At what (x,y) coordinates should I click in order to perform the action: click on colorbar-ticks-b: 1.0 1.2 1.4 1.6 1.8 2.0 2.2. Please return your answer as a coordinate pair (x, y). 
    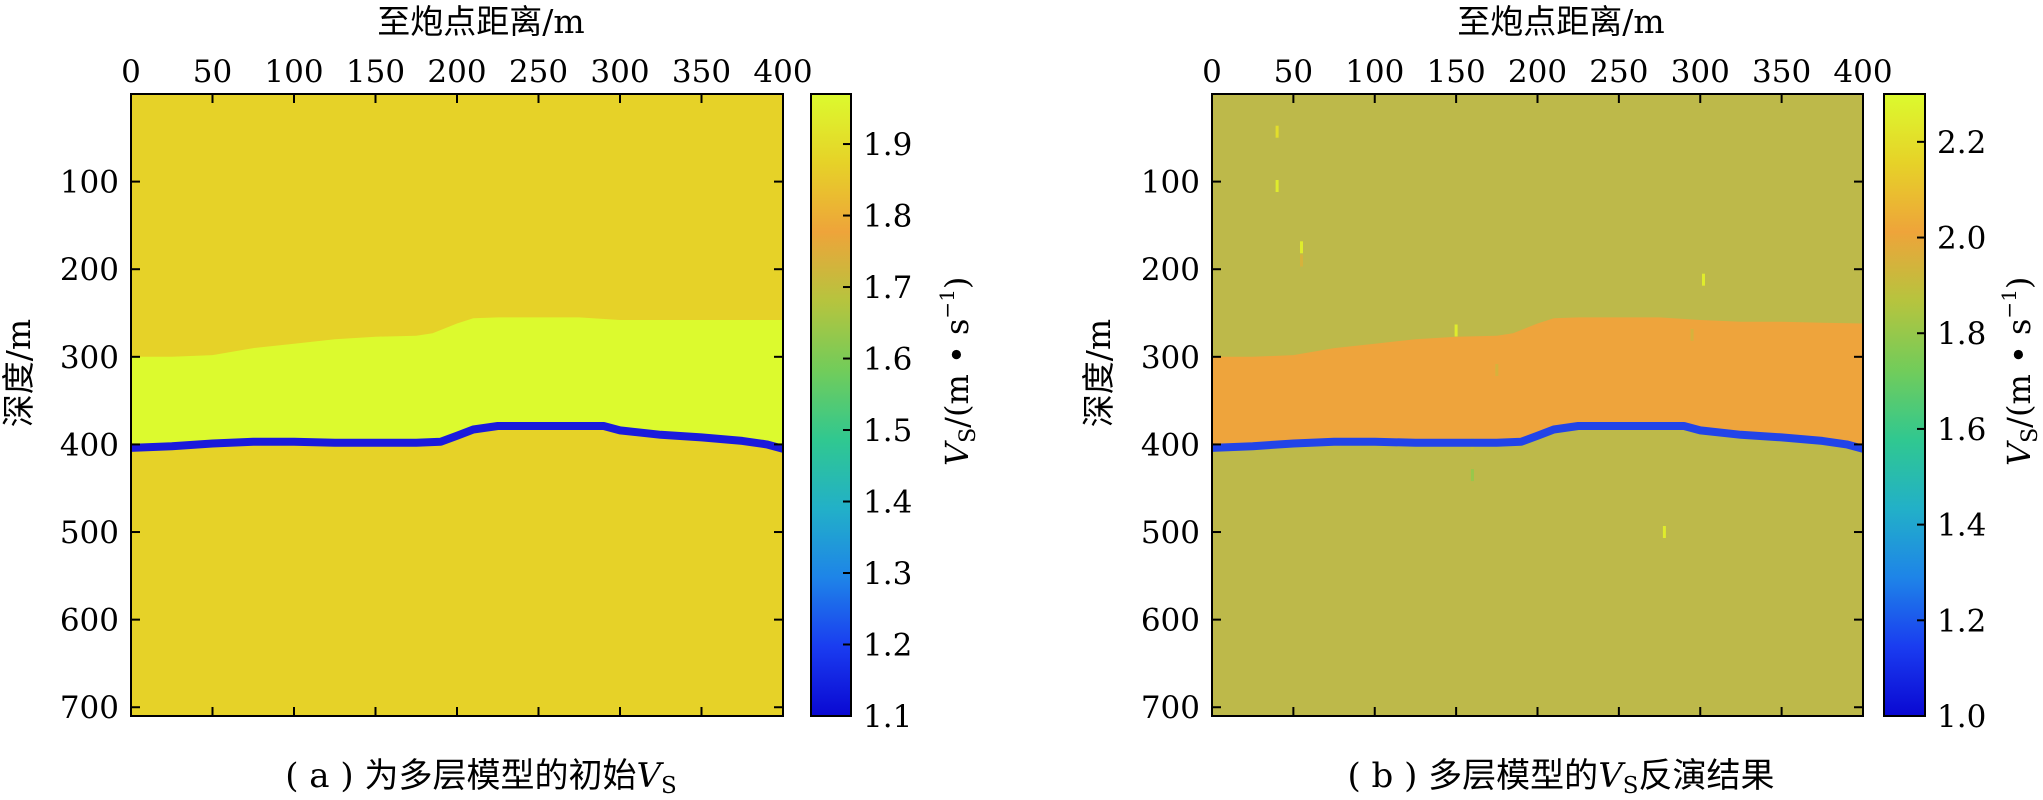
    Looking at the image, I should click on (1951, 430).